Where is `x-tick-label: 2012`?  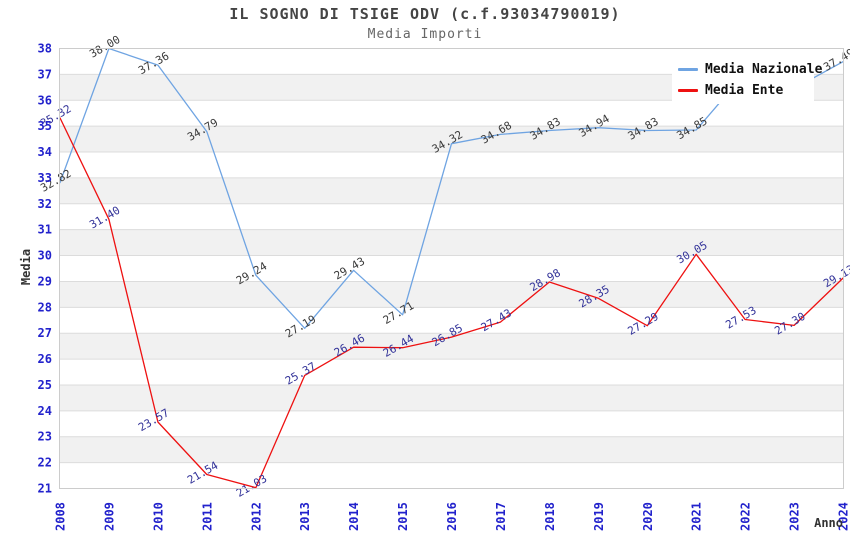
x-tick-label: 2012 is located at coordinates (256, 516).